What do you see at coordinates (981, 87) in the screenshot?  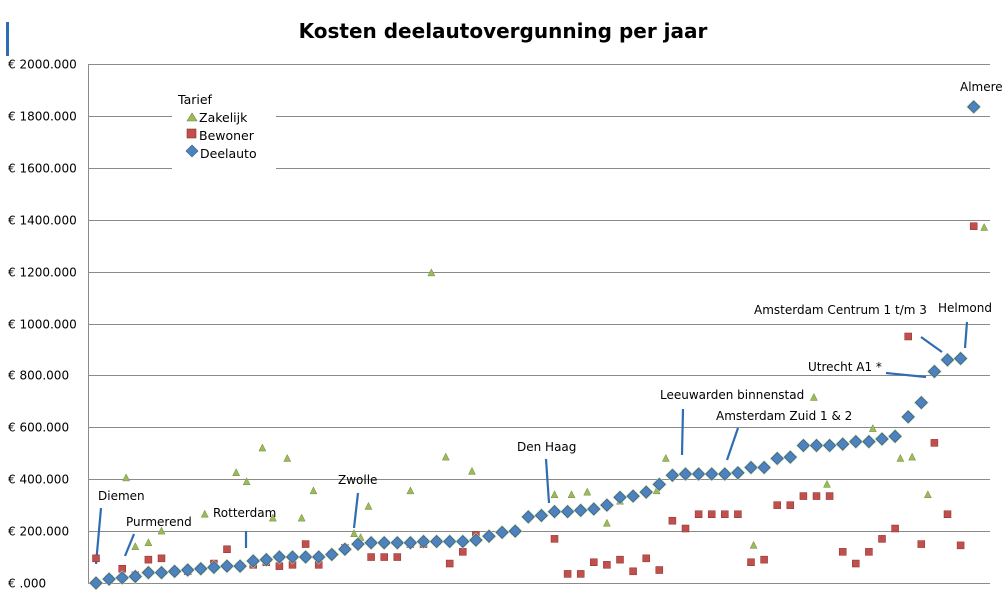 I see `annotation-label-10: Almere` at bounding box center [981, 87].